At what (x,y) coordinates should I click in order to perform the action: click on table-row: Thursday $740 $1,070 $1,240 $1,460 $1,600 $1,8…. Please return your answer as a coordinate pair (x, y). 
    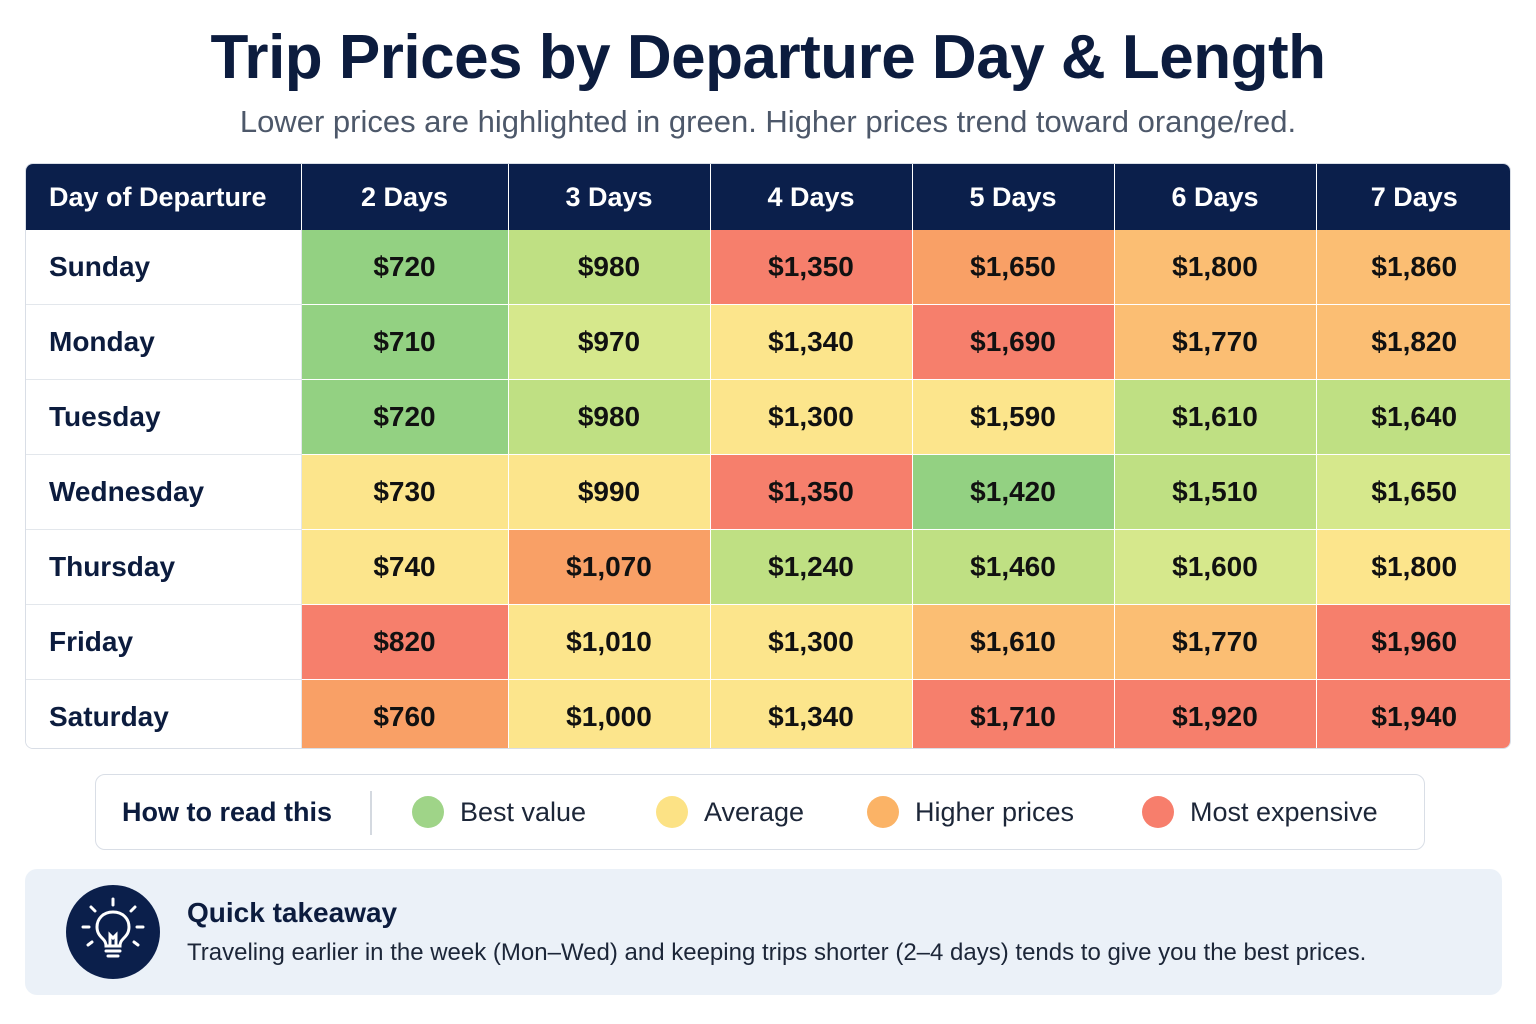
    Looking at the image, I should click on (768, 567).